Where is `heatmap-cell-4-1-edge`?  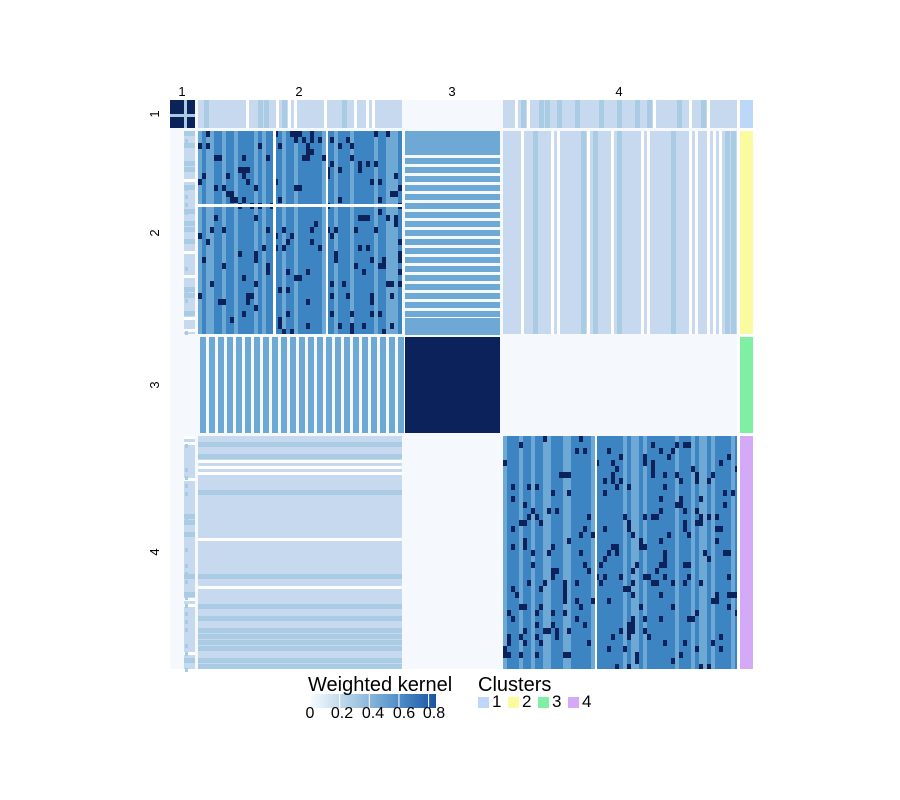
heatmap-cell-4-1-edge is located at coordinates (177, 552).